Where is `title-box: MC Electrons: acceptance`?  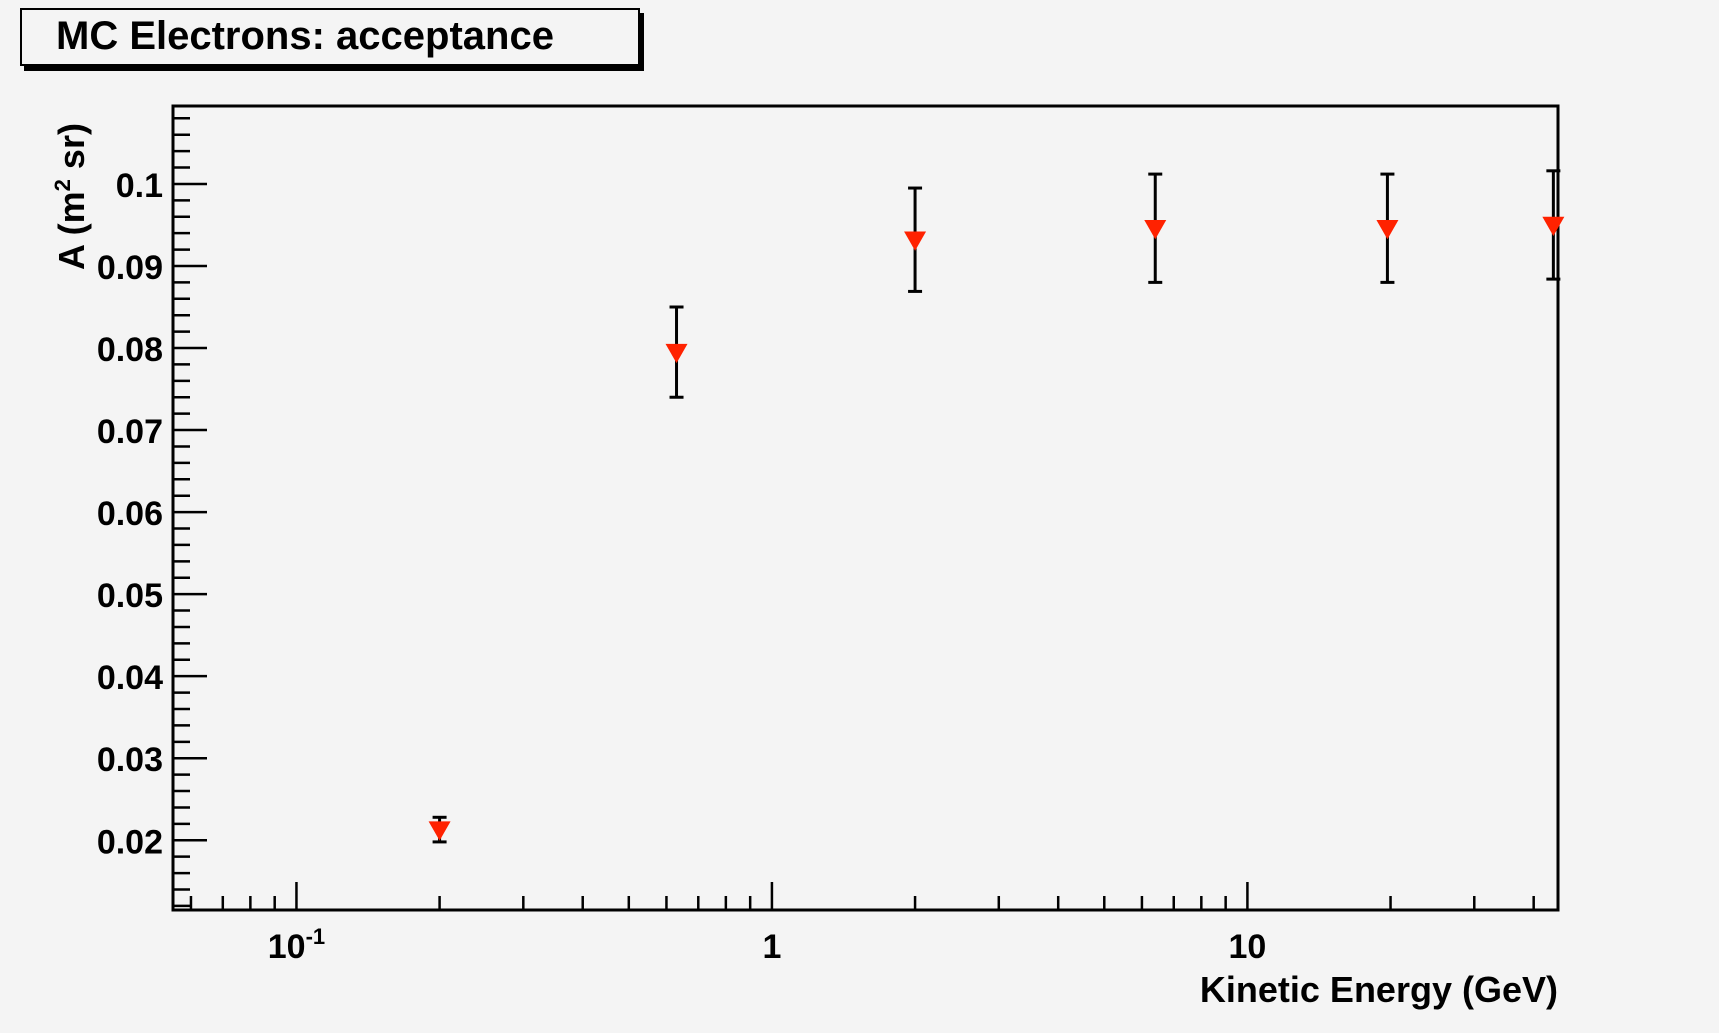
title-box: MC Electrons: acceptance is located at coordinates (330, 37).